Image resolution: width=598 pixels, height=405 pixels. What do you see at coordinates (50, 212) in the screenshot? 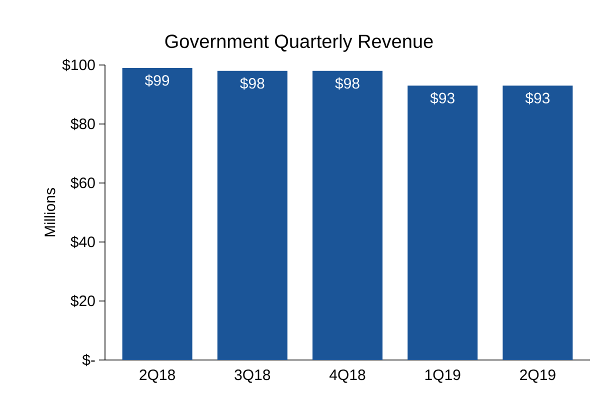
I see `y-axis-title: Millions` at bounding box center [50, 212].